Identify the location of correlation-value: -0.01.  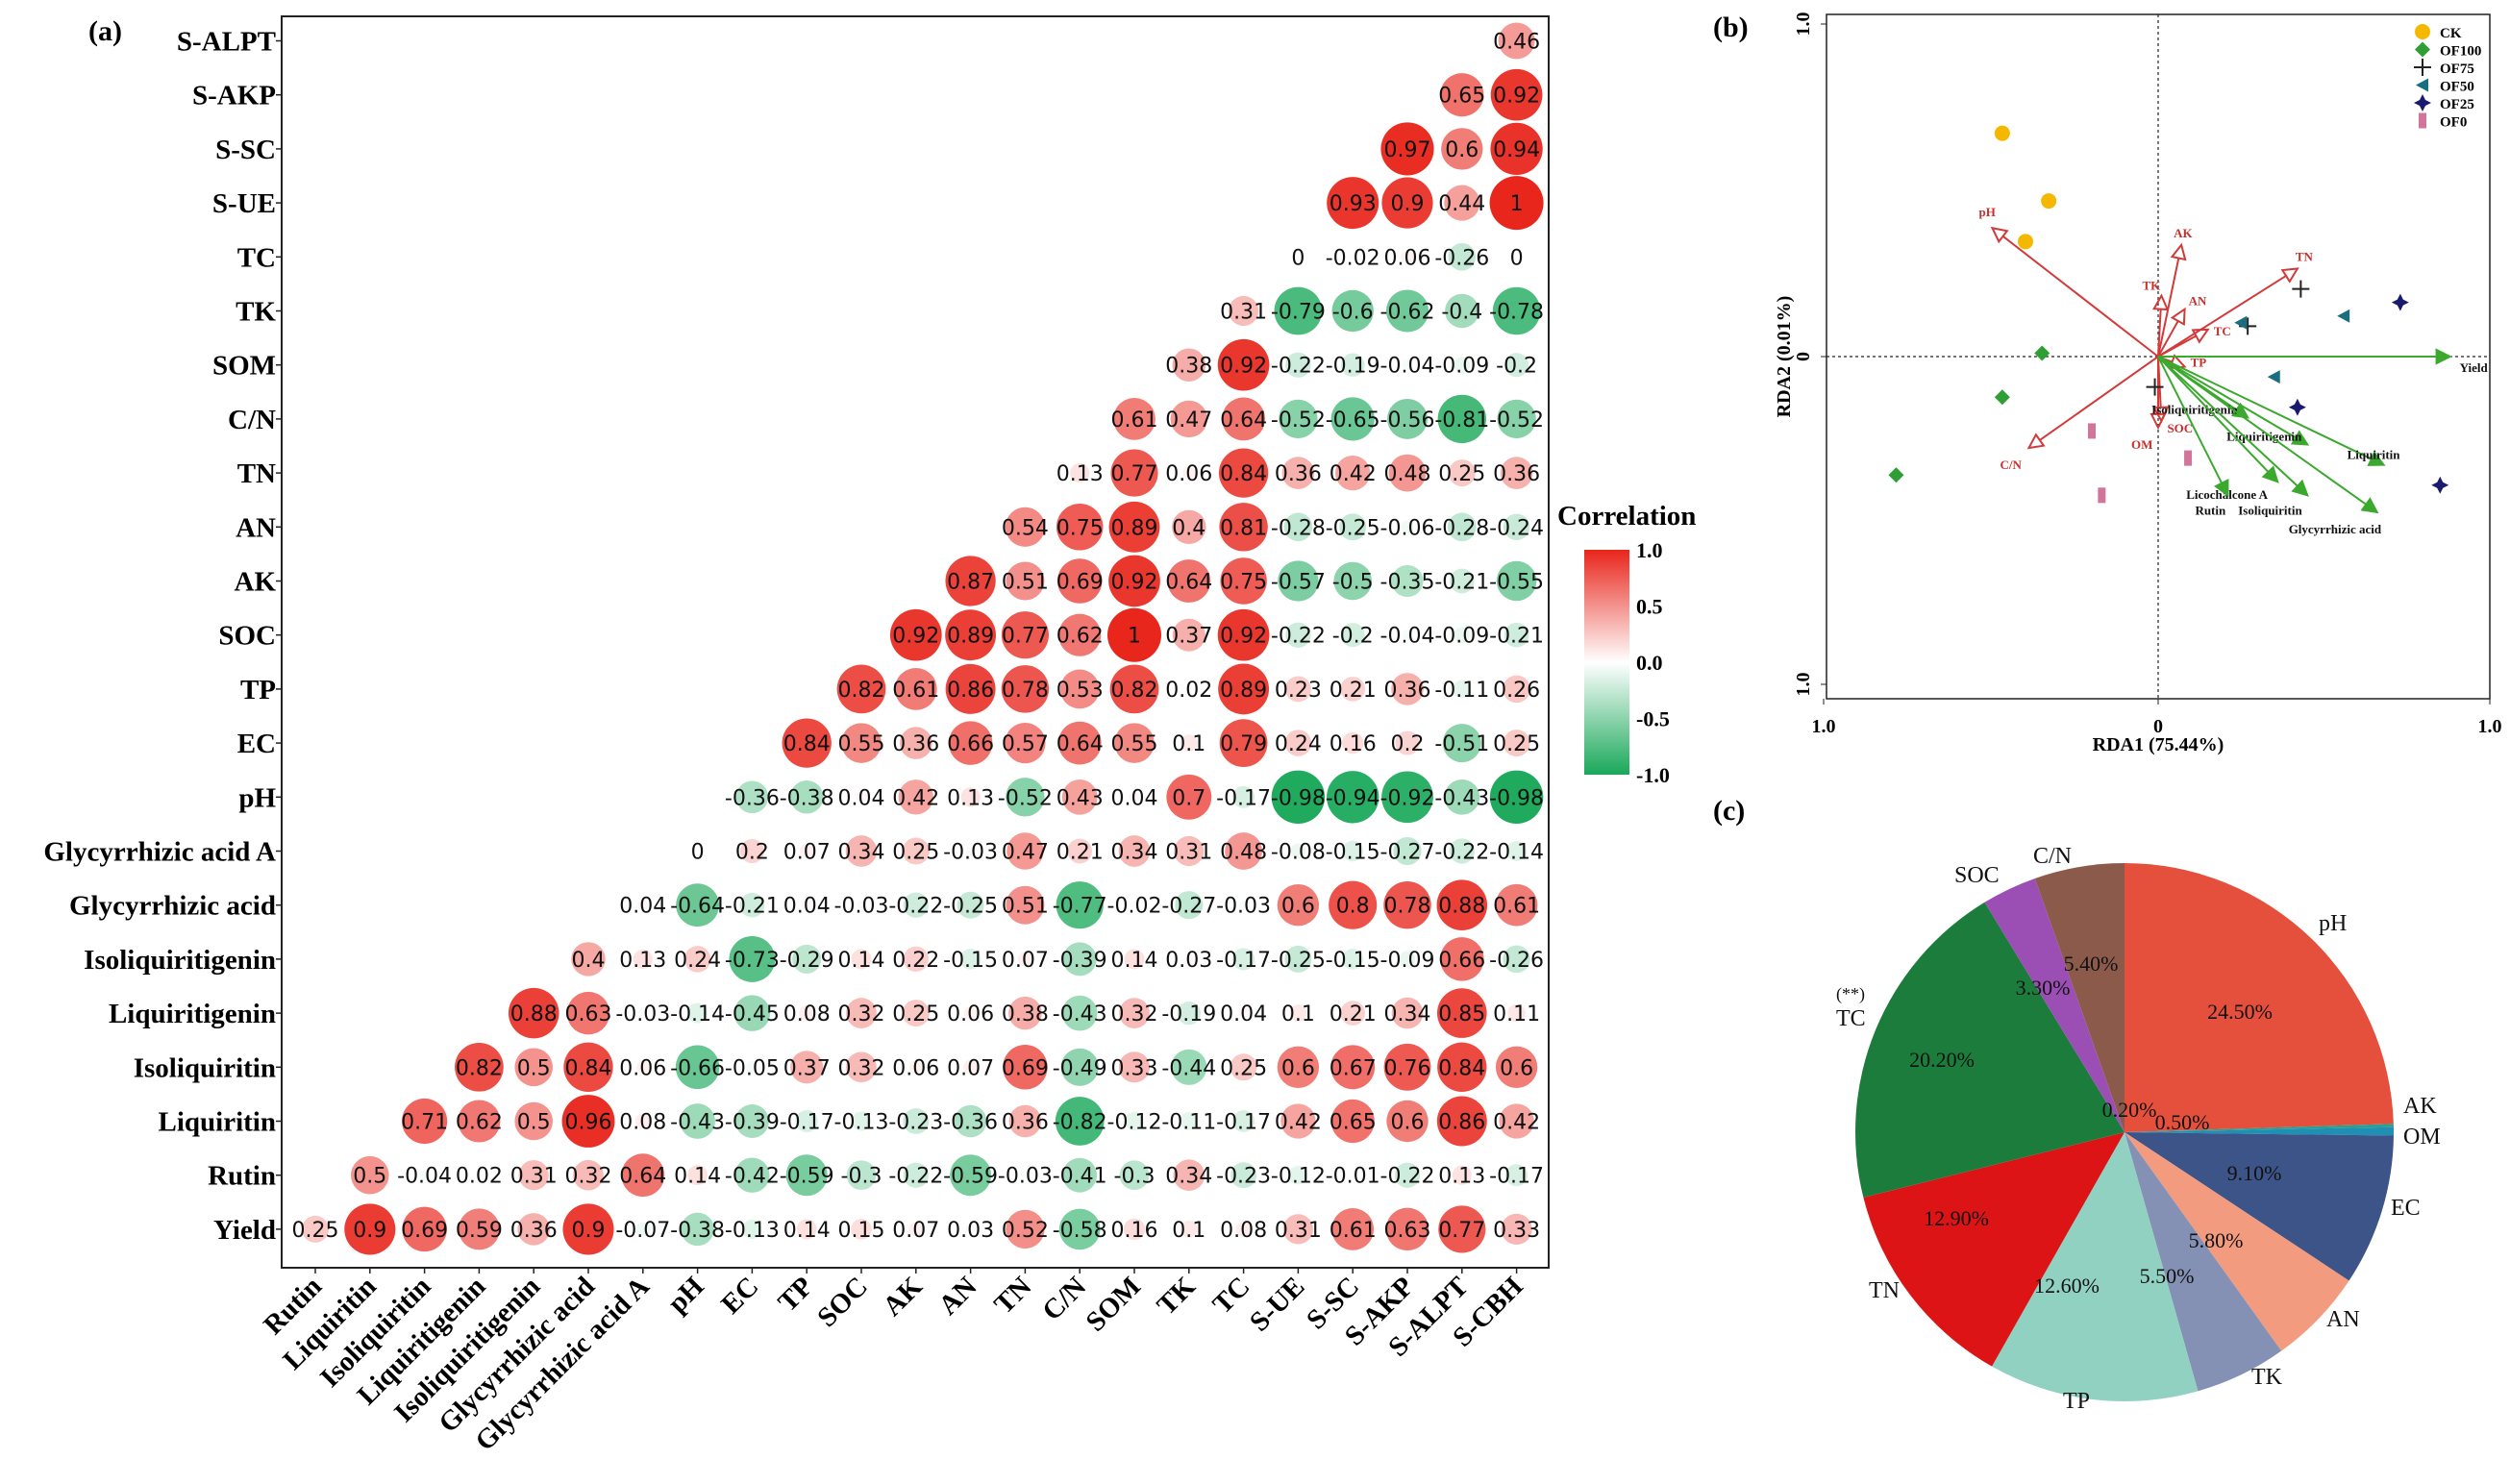
(1353, 1177).